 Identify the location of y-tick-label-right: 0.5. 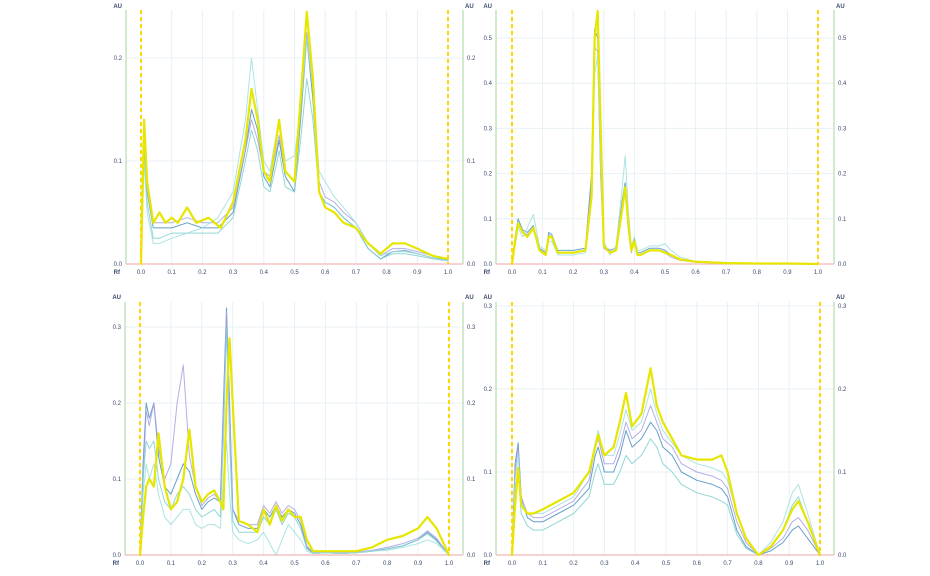
(842, 39).